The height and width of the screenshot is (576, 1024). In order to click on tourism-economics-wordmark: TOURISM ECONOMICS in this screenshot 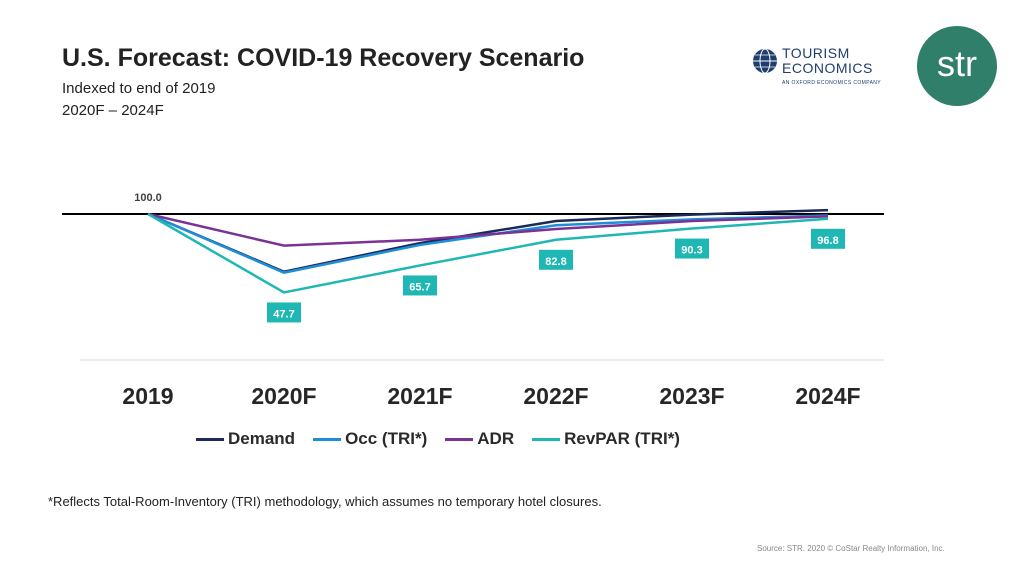, I will do `click(827, 61)`.